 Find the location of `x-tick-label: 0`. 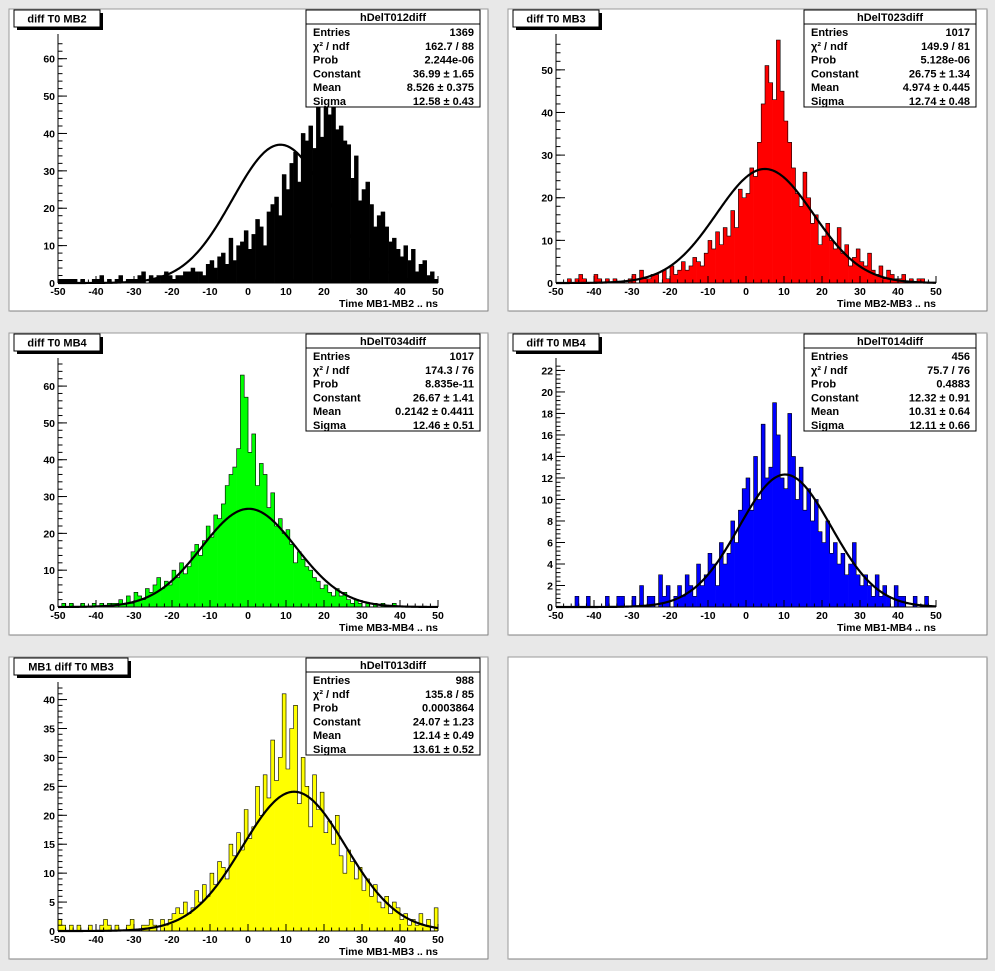

x-tick-label: 0 is located at coordinates (746, 292).